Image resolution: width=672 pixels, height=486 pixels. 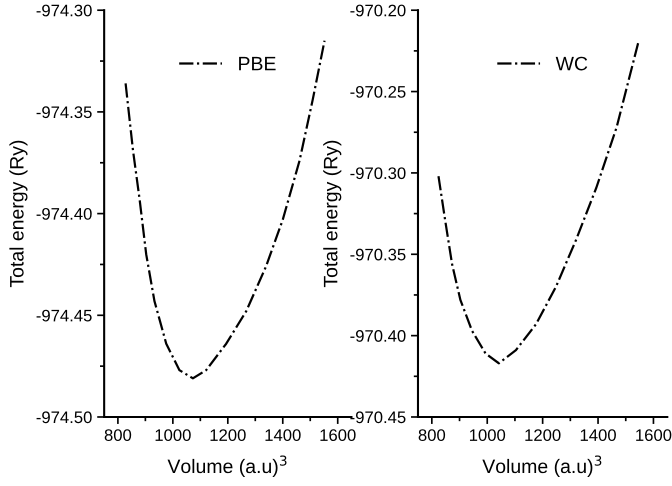 I want to click on y-tick-label: -974.50, so click(x=64, y=417).